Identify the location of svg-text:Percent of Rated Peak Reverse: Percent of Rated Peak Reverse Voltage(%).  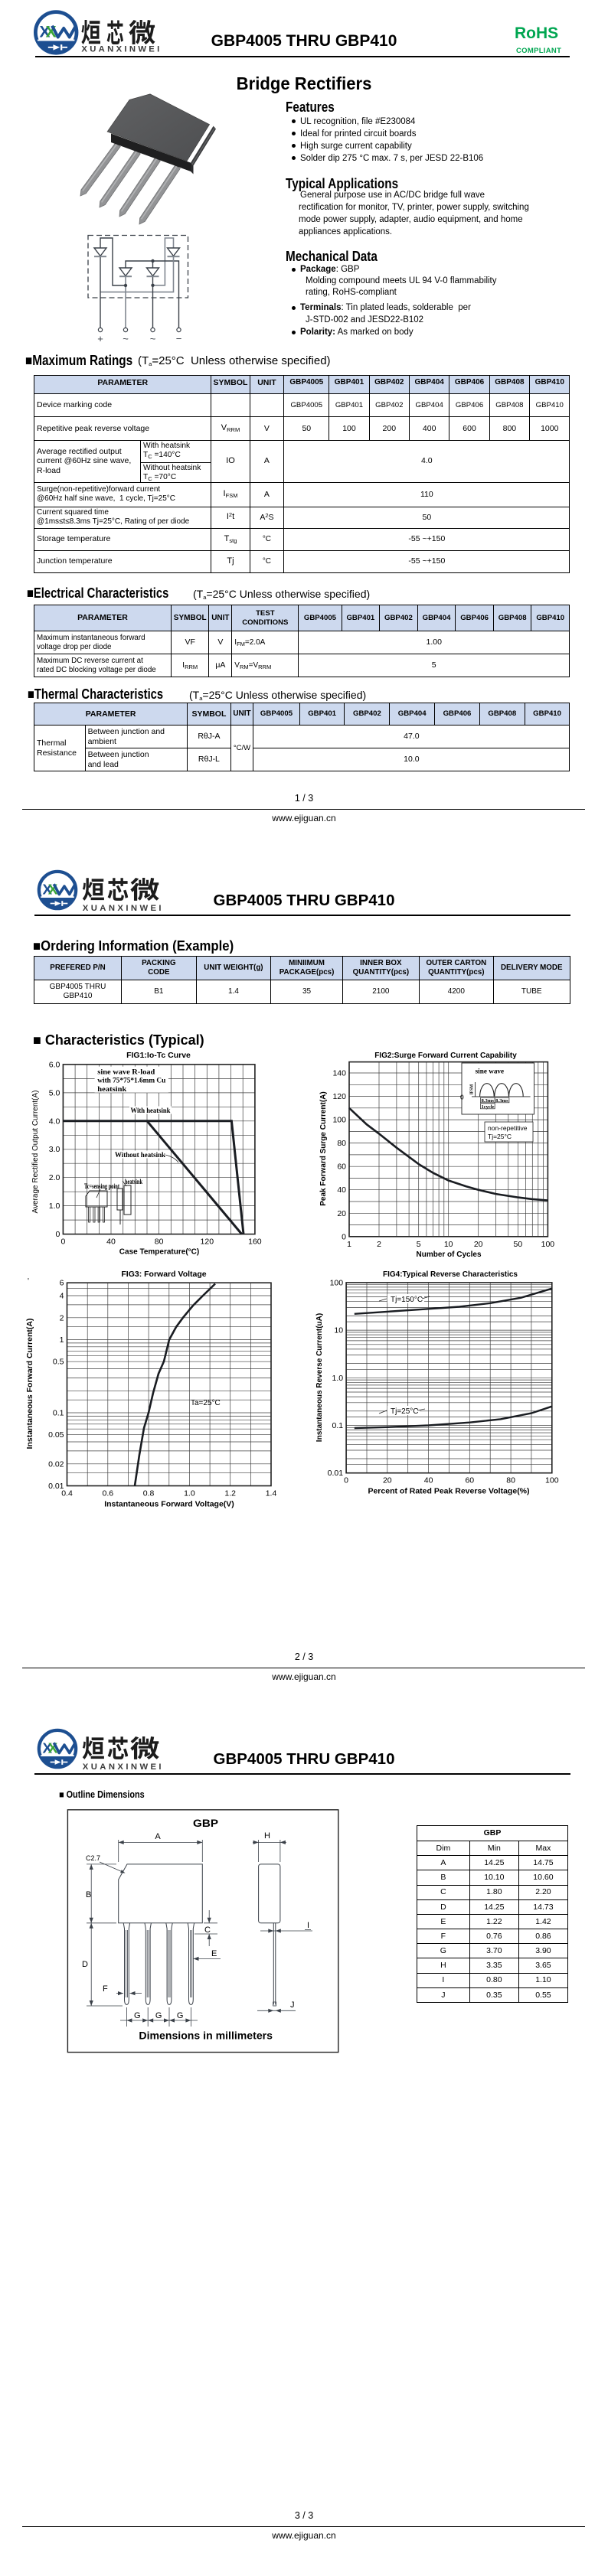
(448, 1491).